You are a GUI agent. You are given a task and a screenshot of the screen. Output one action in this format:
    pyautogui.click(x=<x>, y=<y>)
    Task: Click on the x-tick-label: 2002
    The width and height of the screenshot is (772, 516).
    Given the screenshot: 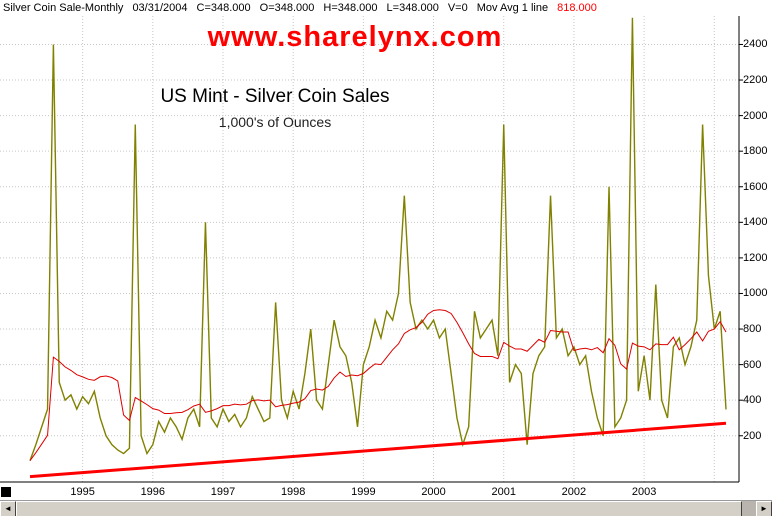 What is the action you would take?
    pyautogui.click(x=574, y=492)
    